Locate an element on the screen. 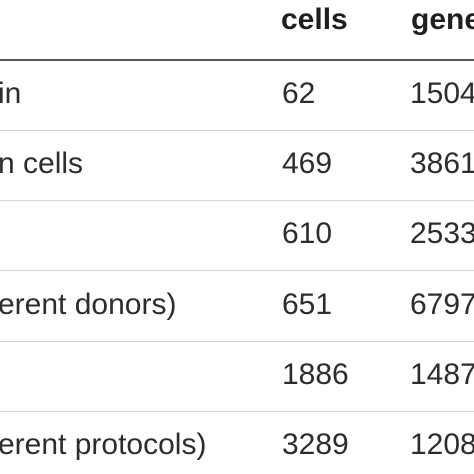 The height and width of the screenshot is (474, 474). column-header-genes: gene is located at coordinates (442, 19).